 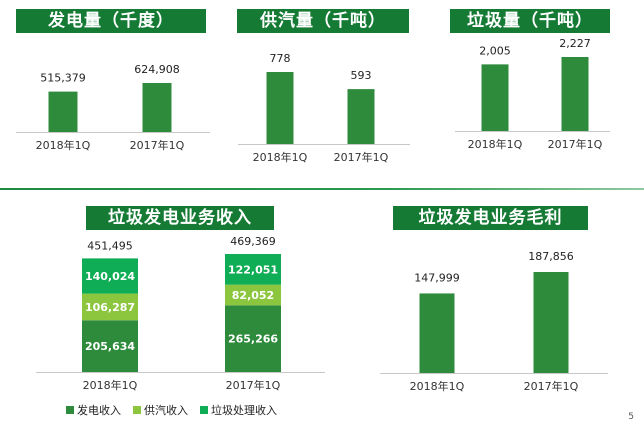 What do you see at coordinates (166, 410) in the screenshot?
I see `legend-label-steam: 供汽收入` at bounding box center [166, 410].